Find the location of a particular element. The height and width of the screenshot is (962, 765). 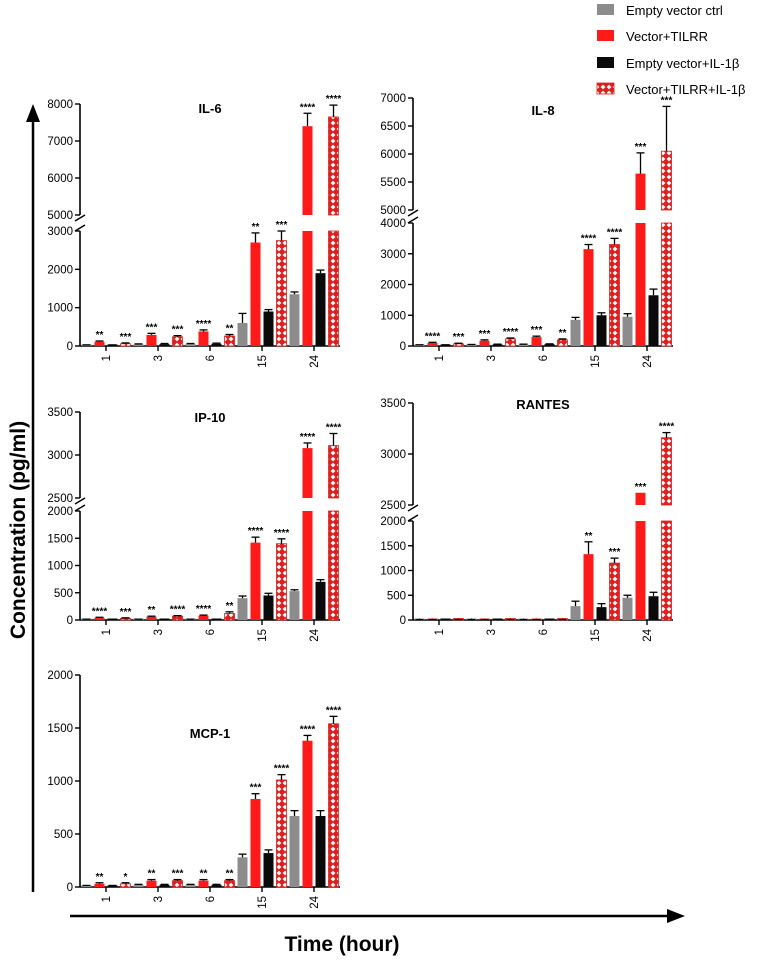

x-tick-label-rantes-1: 1 is located at coordinates (440, 632).